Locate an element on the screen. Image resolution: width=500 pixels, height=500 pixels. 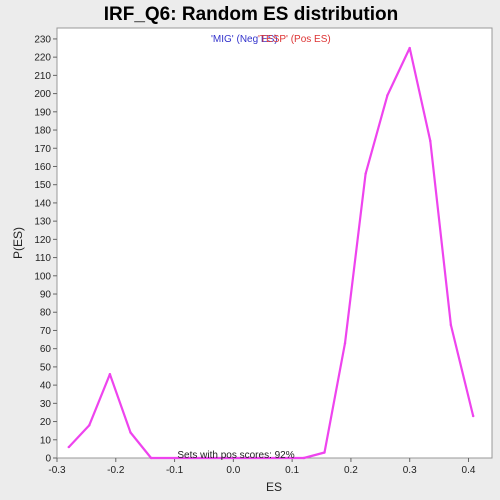
y-tick-label: 230 is located at coordinates (42, 39).